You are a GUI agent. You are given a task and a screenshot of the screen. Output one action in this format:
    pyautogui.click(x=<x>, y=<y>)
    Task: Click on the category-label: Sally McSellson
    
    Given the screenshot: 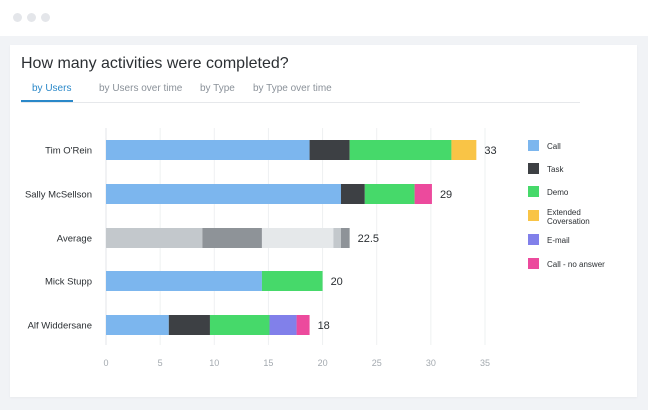 What is the action you would take?
    pyautogui.click(x=58, y=195)
    